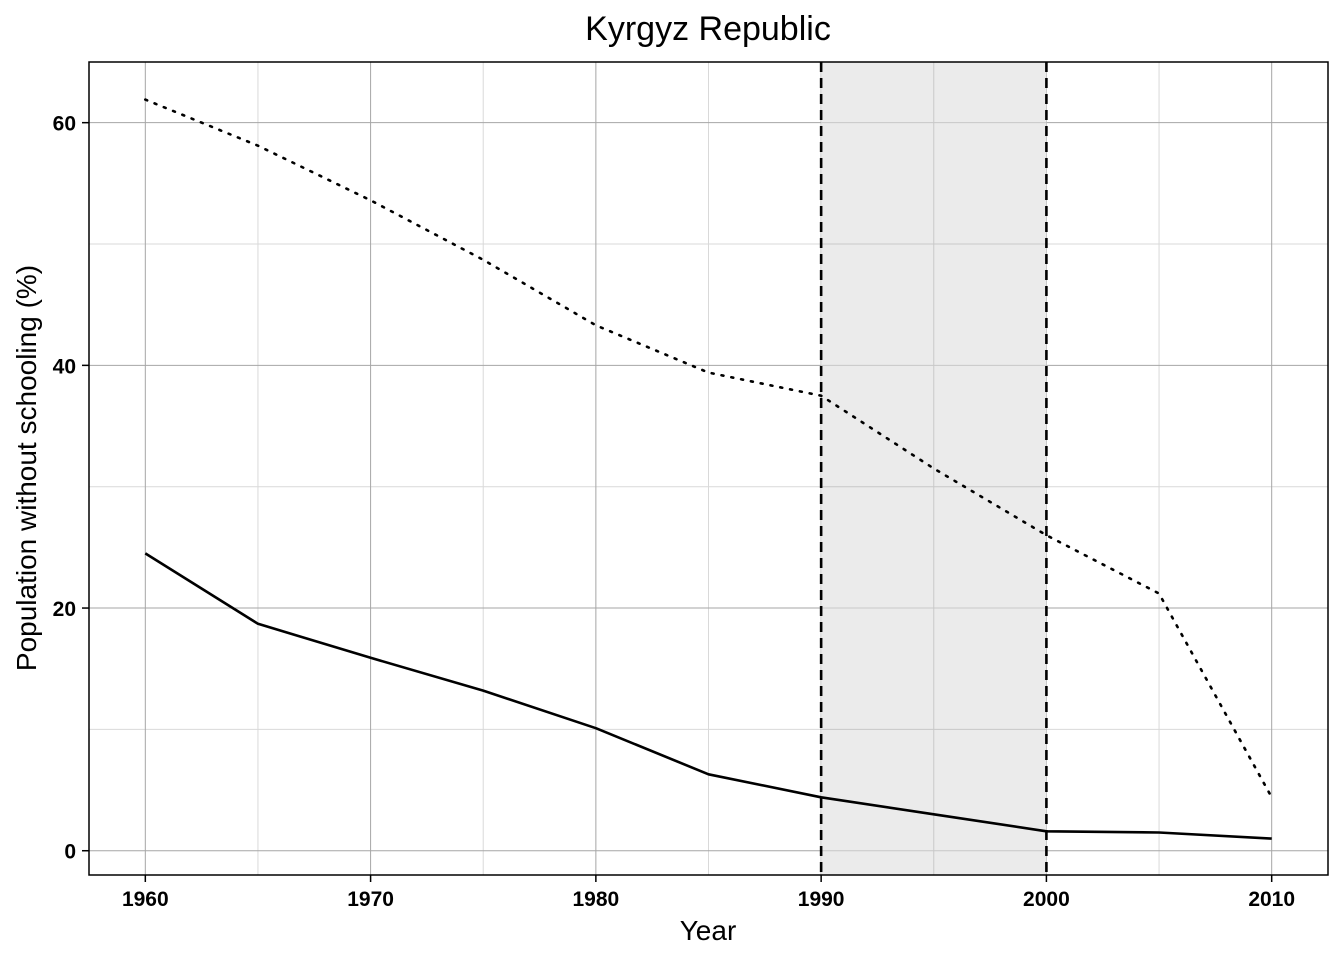 The height and width of the screenshot is (960, 1344). I want to click on y-tick-label: 0, so click(70, 852).